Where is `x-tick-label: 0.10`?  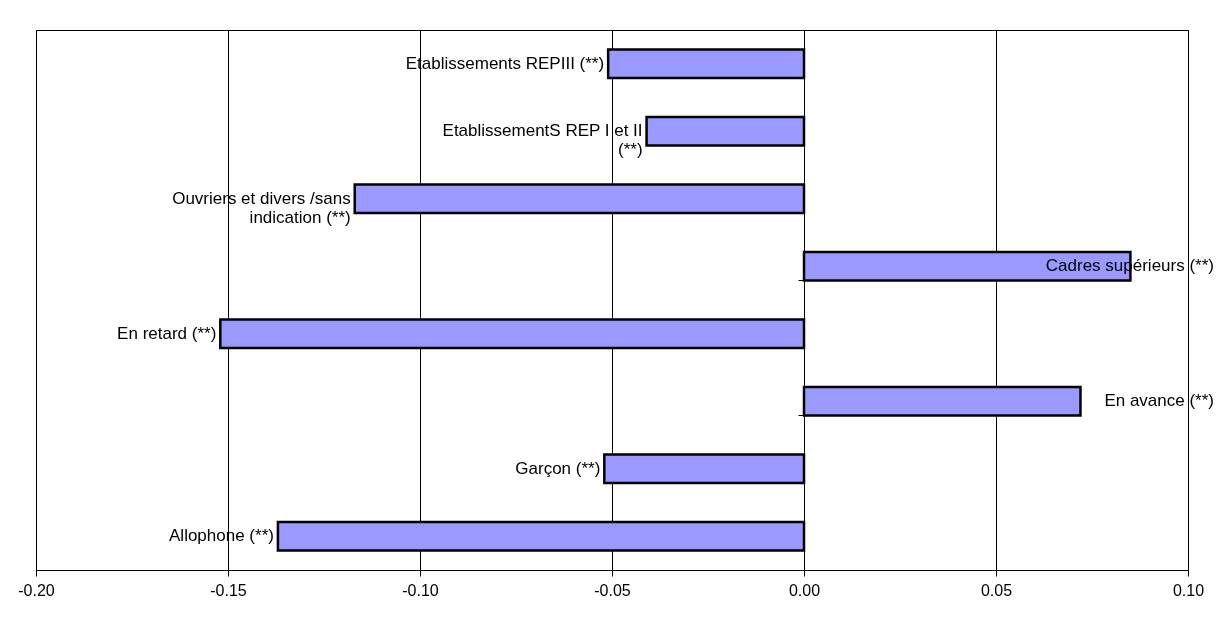
x-tick-label: 0.10 is located at coordinates (1188, 590).